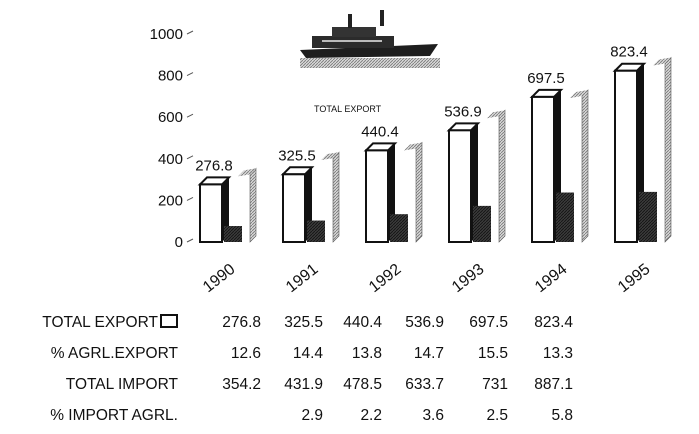 The width and height of the screenshot is (699, 434). I want to click on table-cell: 13.3, so click(557, 353).